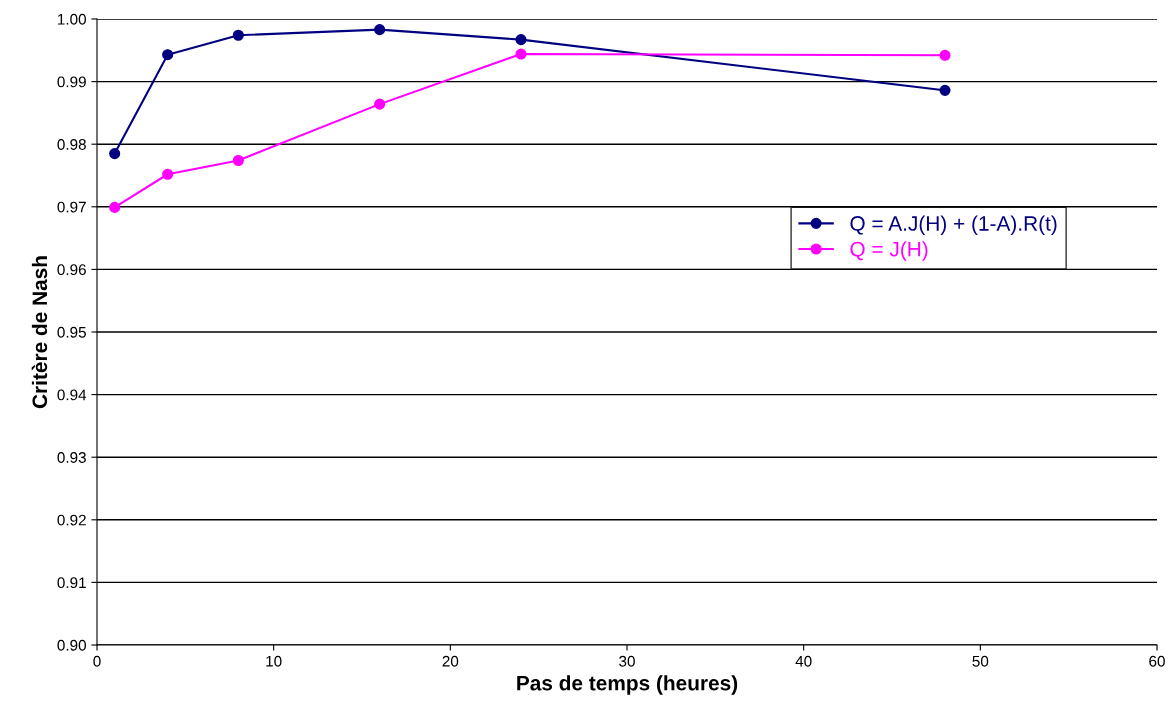 The height and width of the screenshot is (722, 1174). I want to click on y-tick-label: 0.98, so click(71, 144).